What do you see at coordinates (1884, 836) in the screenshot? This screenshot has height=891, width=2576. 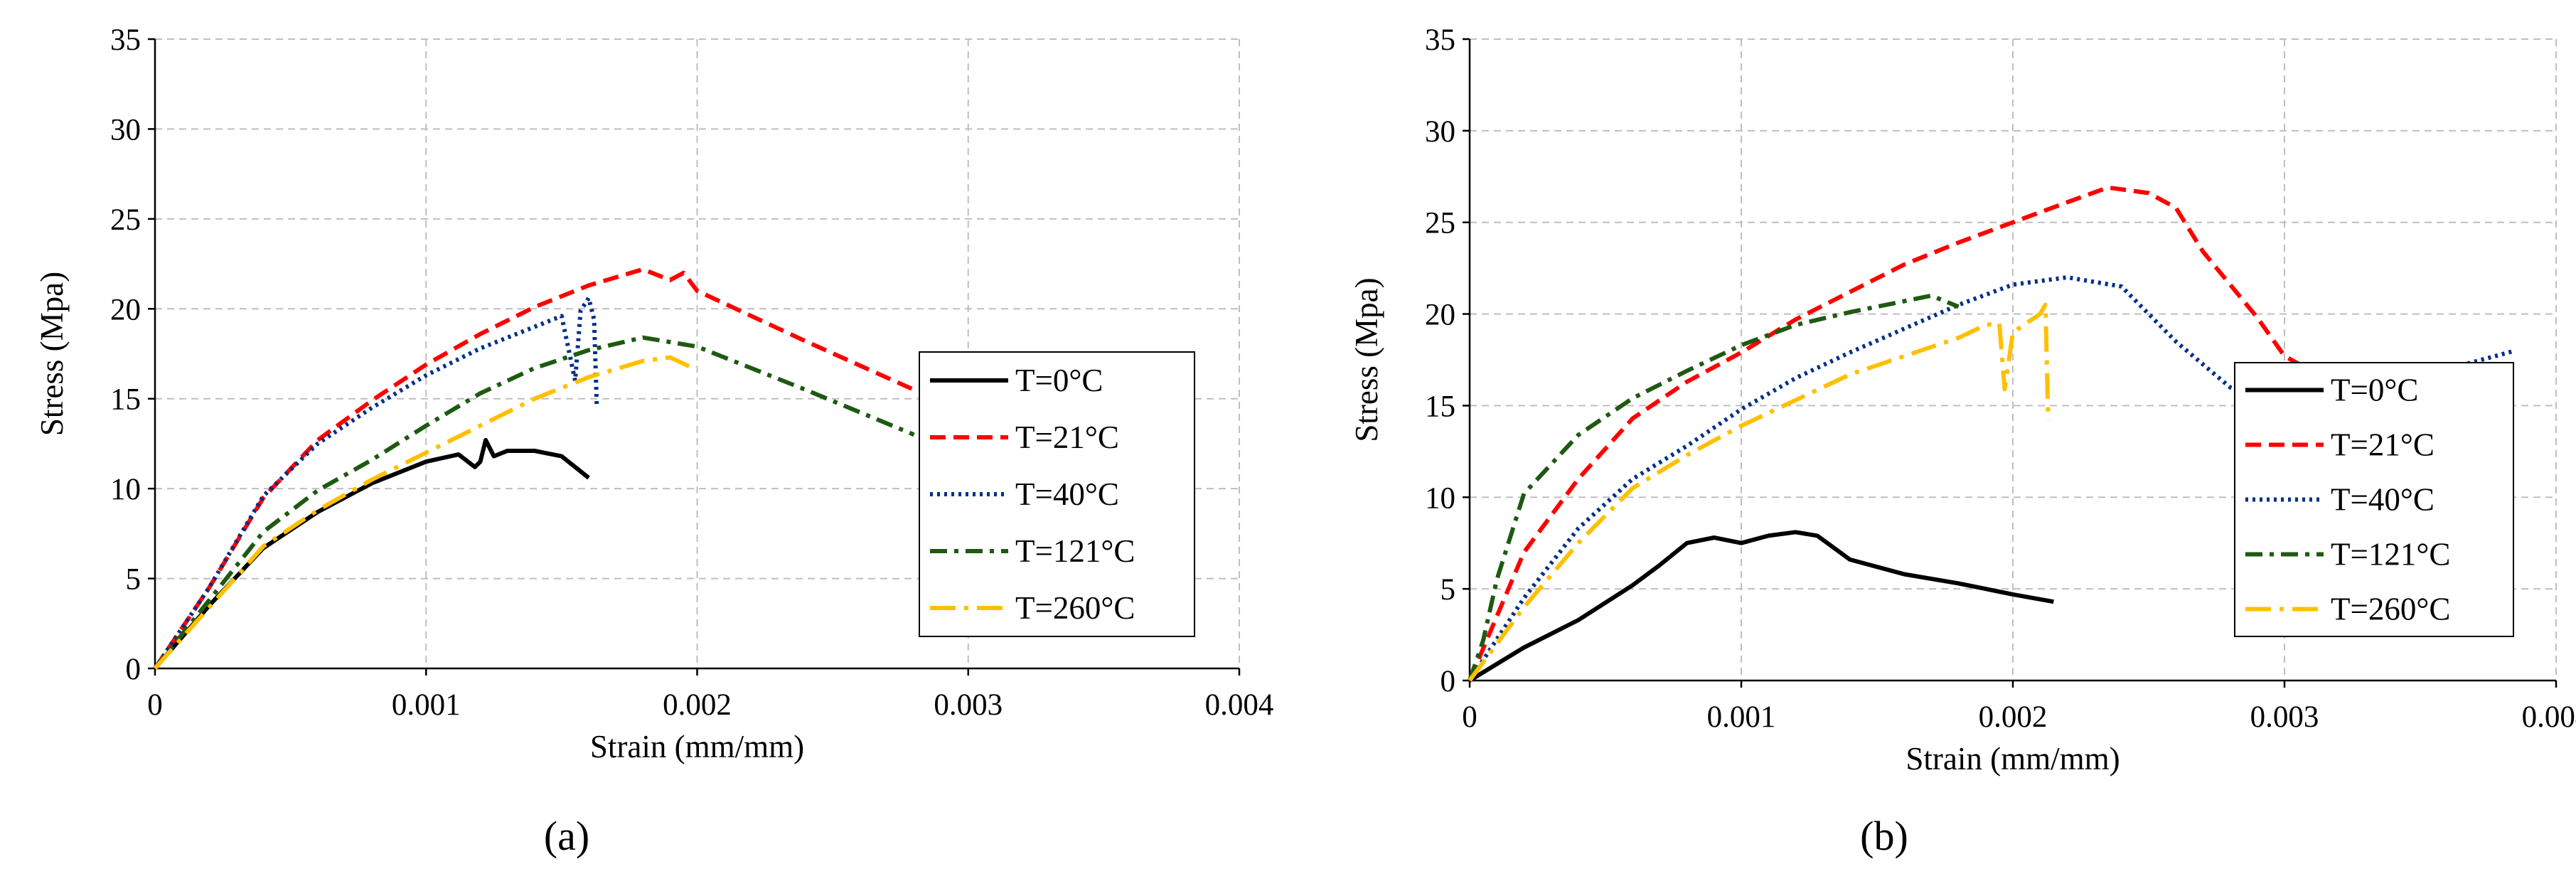 I see `panel-label: (b)` at bounding box center [1884, 836].